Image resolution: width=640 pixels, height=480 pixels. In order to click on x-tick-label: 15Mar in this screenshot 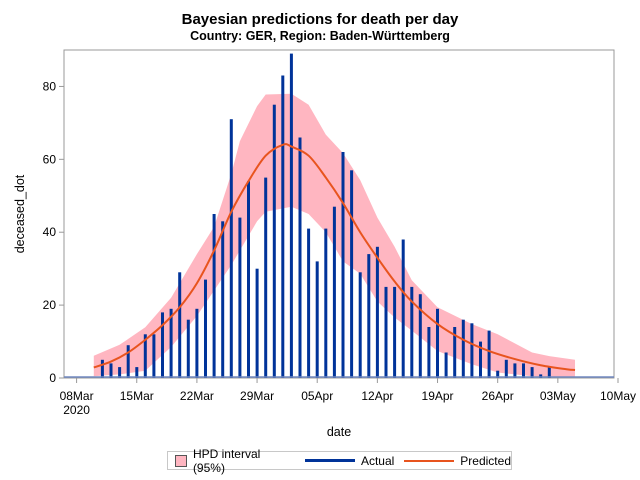, I will do `click(137, 396)`.